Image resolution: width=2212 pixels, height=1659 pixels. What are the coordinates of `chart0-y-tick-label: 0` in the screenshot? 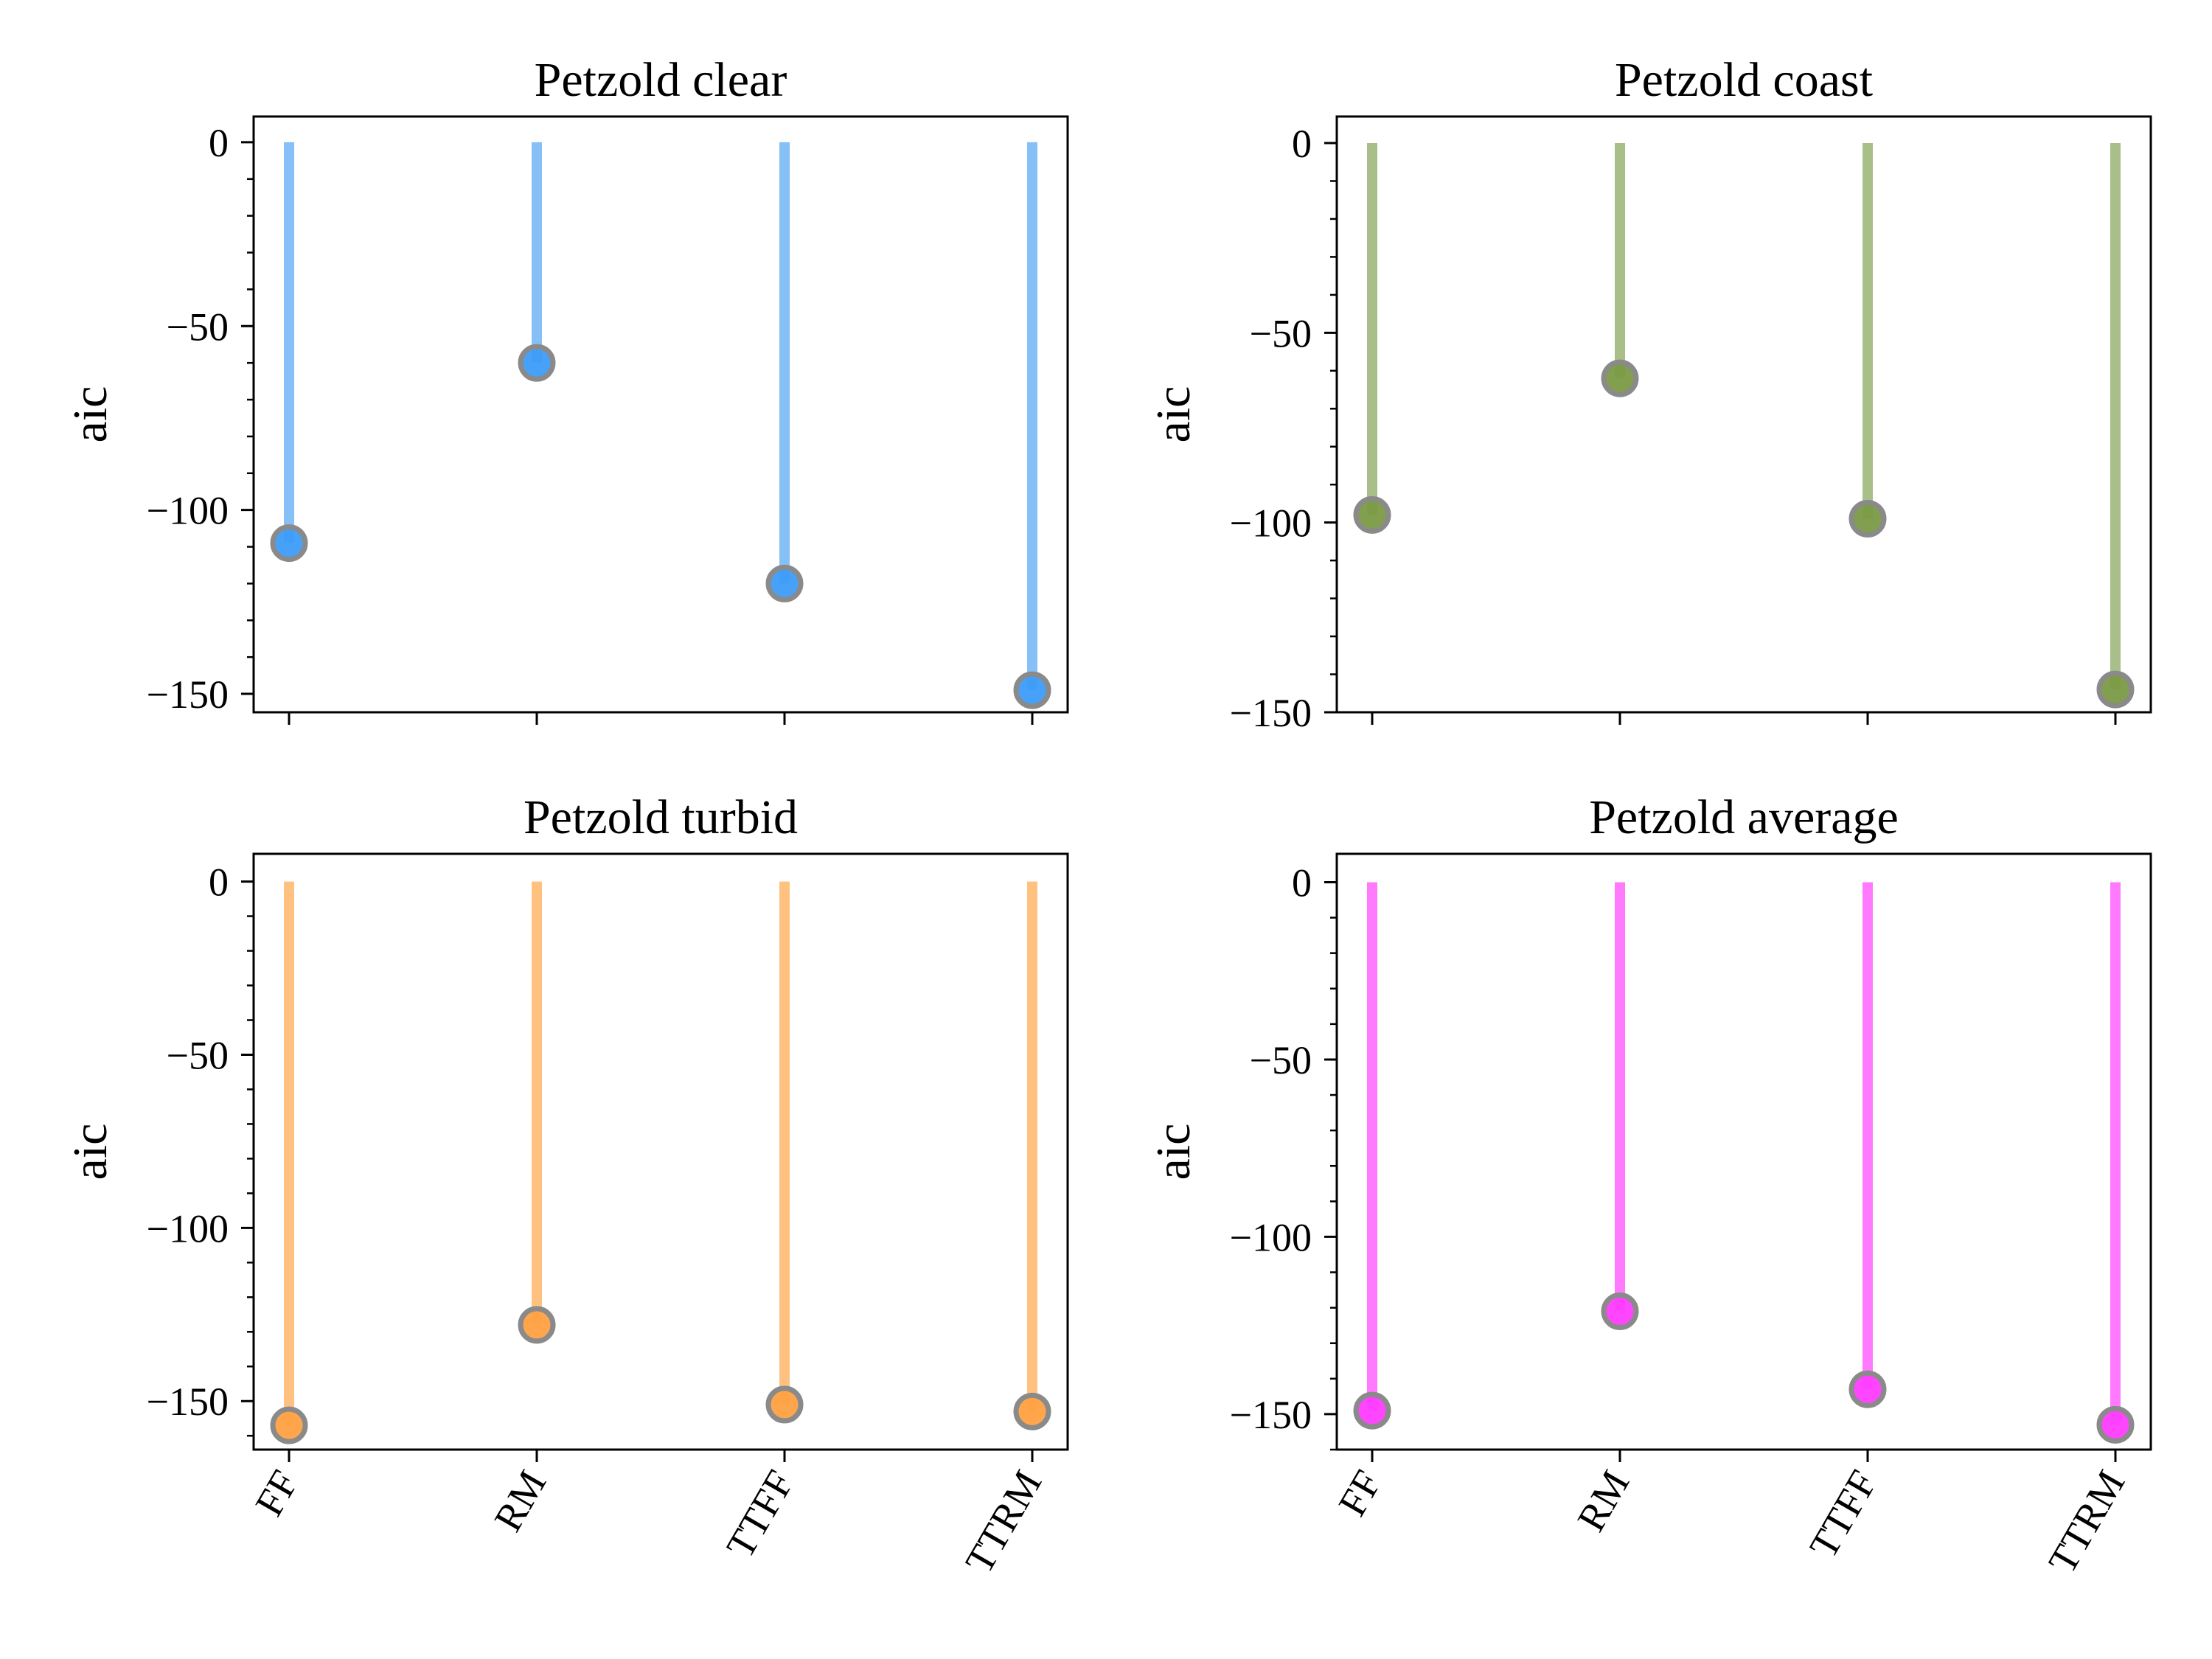 It's located at (219, 143).